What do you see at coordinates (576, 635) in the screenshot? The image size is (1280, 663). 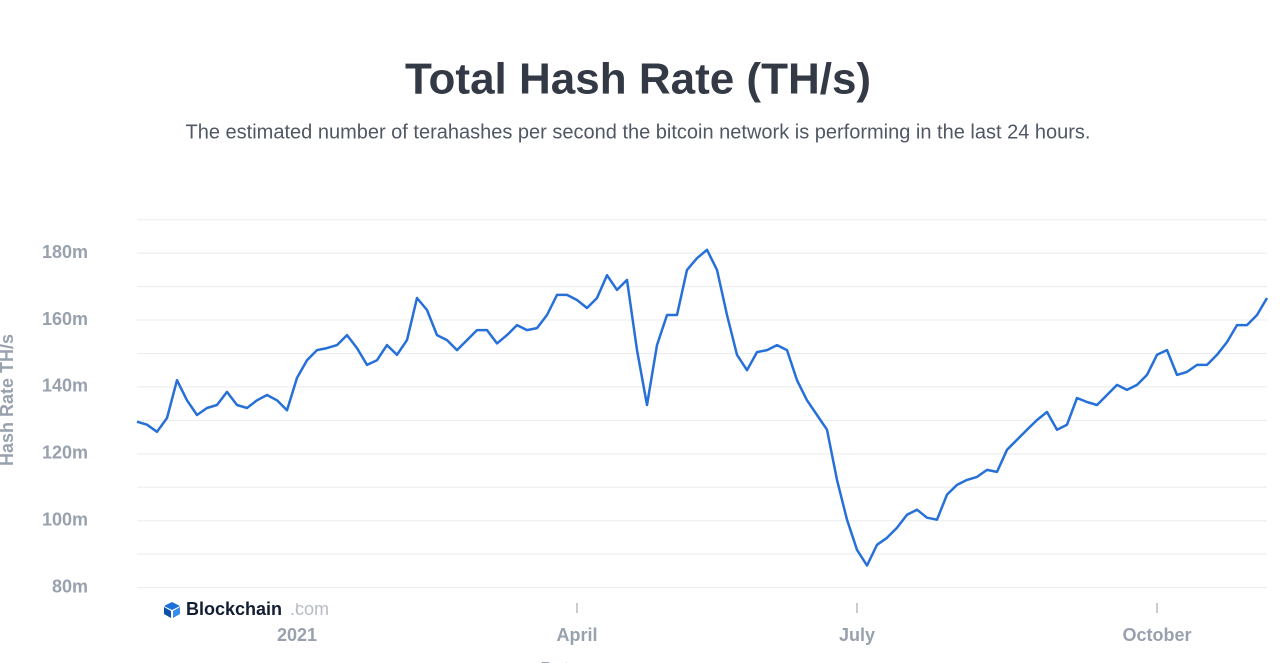 I see `x-tick-label: April` at bounding box center [576, 635].